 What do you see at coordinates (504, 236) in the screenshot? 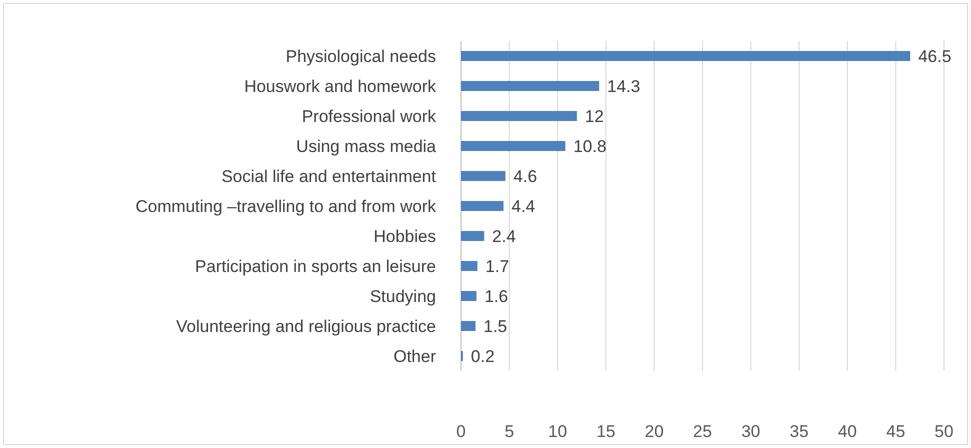
I see `data-label: 2.4` at bounding box center [504, 236].